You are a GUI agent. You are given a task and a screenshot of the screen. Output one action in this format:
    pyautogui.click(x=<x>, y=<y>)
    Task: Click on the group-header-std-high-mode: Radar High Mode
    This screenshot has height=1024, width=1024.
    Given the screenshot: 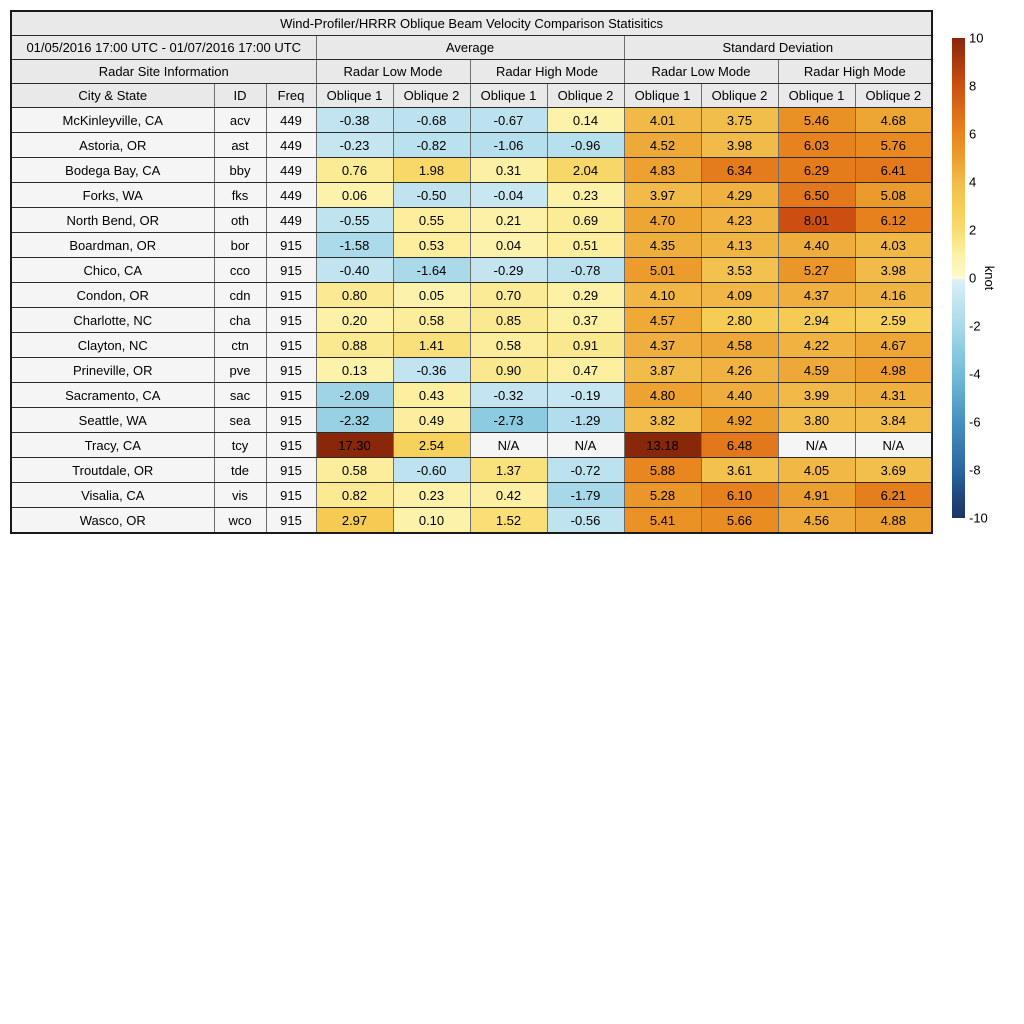 What is the action you would take?
    pyautogui.click(x=855, y=71)
    